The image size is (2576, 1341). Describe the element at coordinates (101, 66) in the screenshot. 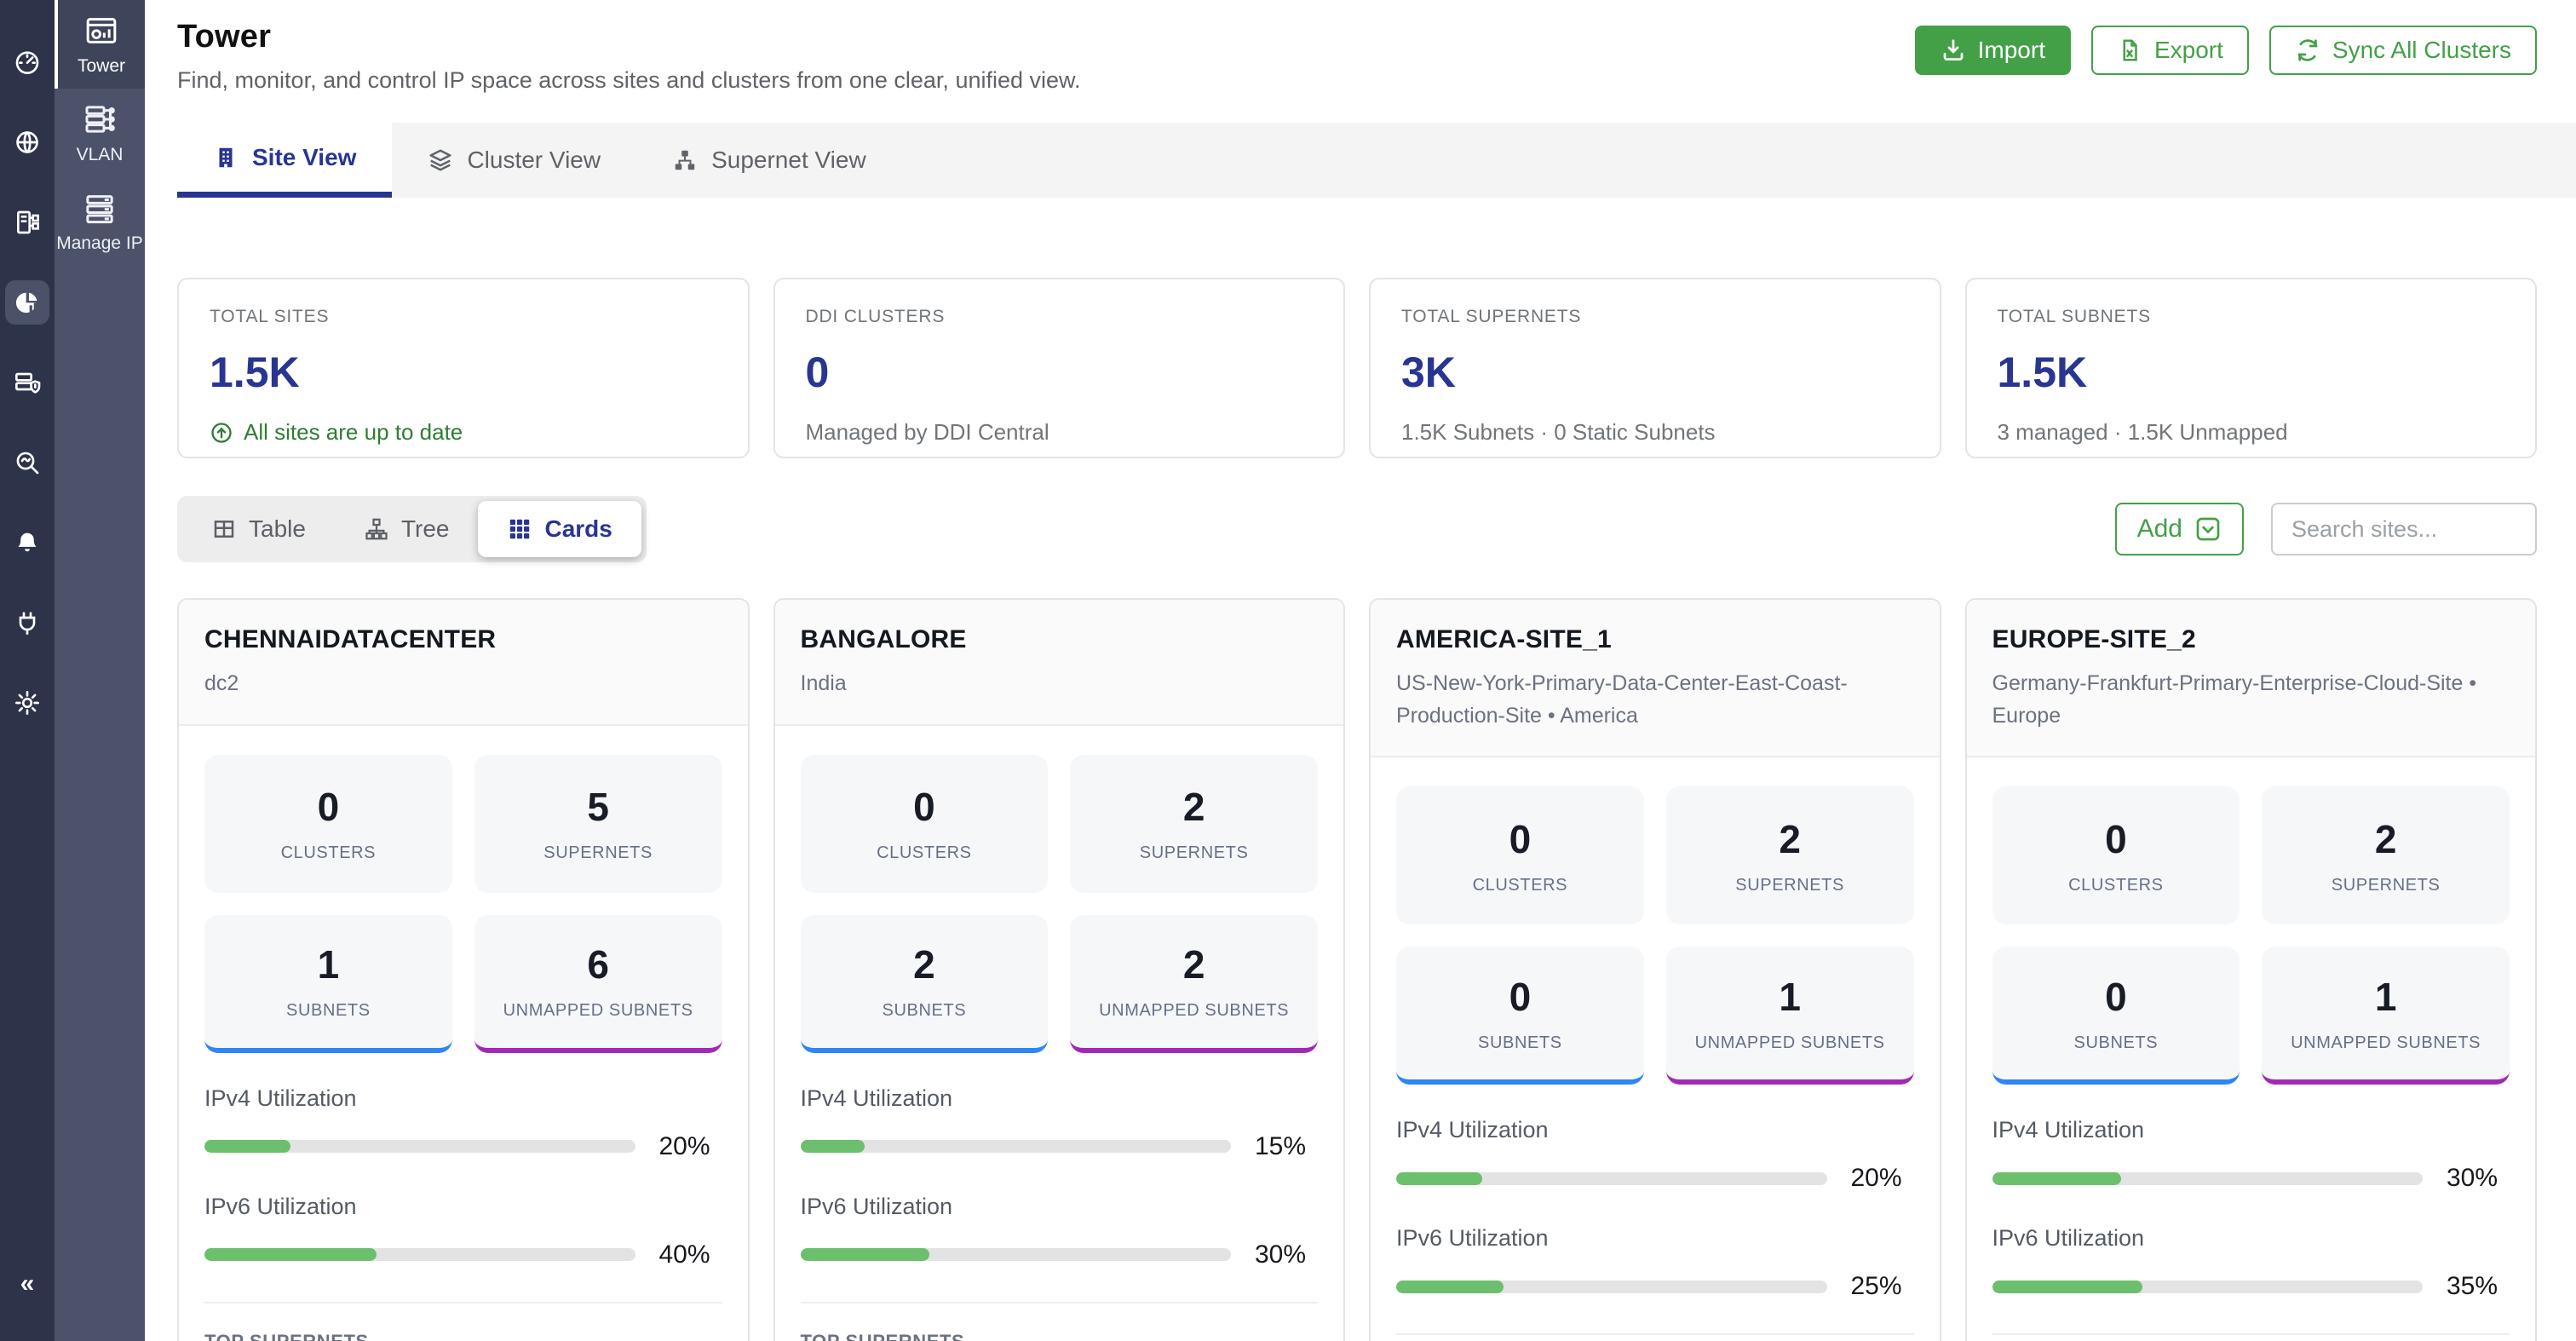

I see `nav-item-label: Tower` at that location.